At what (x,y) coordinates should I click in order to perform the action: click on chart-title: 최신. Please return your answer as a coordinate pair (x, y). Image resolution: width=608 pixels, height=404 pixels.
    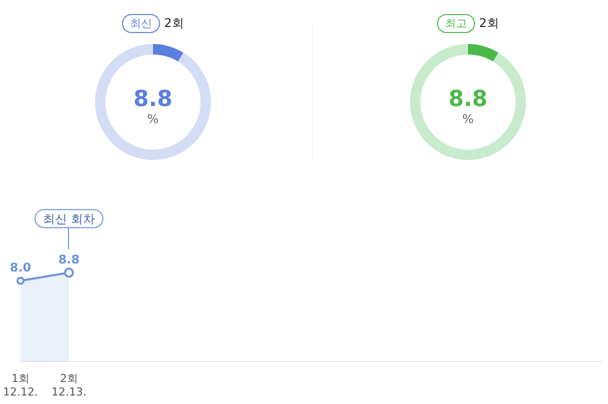
    Looking at the image, I should click on (141, 23).